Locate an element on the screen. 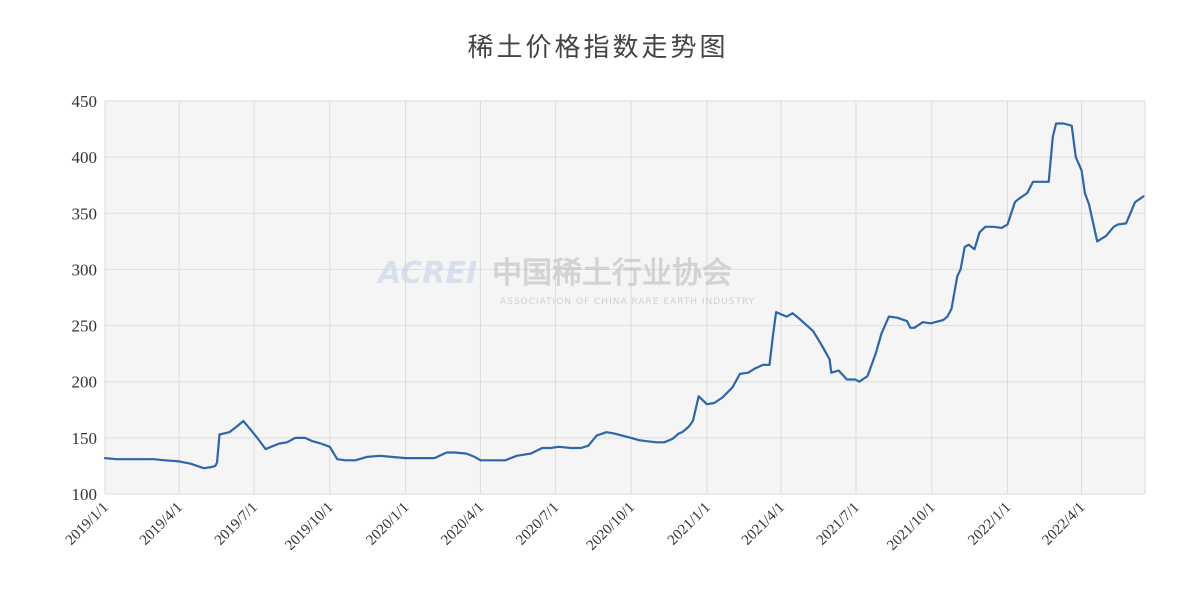 Image resolution: width=1200 pixels, height=597 pixels. x-tick-label: 2020/1/1 is located at coordinates (387, 524).